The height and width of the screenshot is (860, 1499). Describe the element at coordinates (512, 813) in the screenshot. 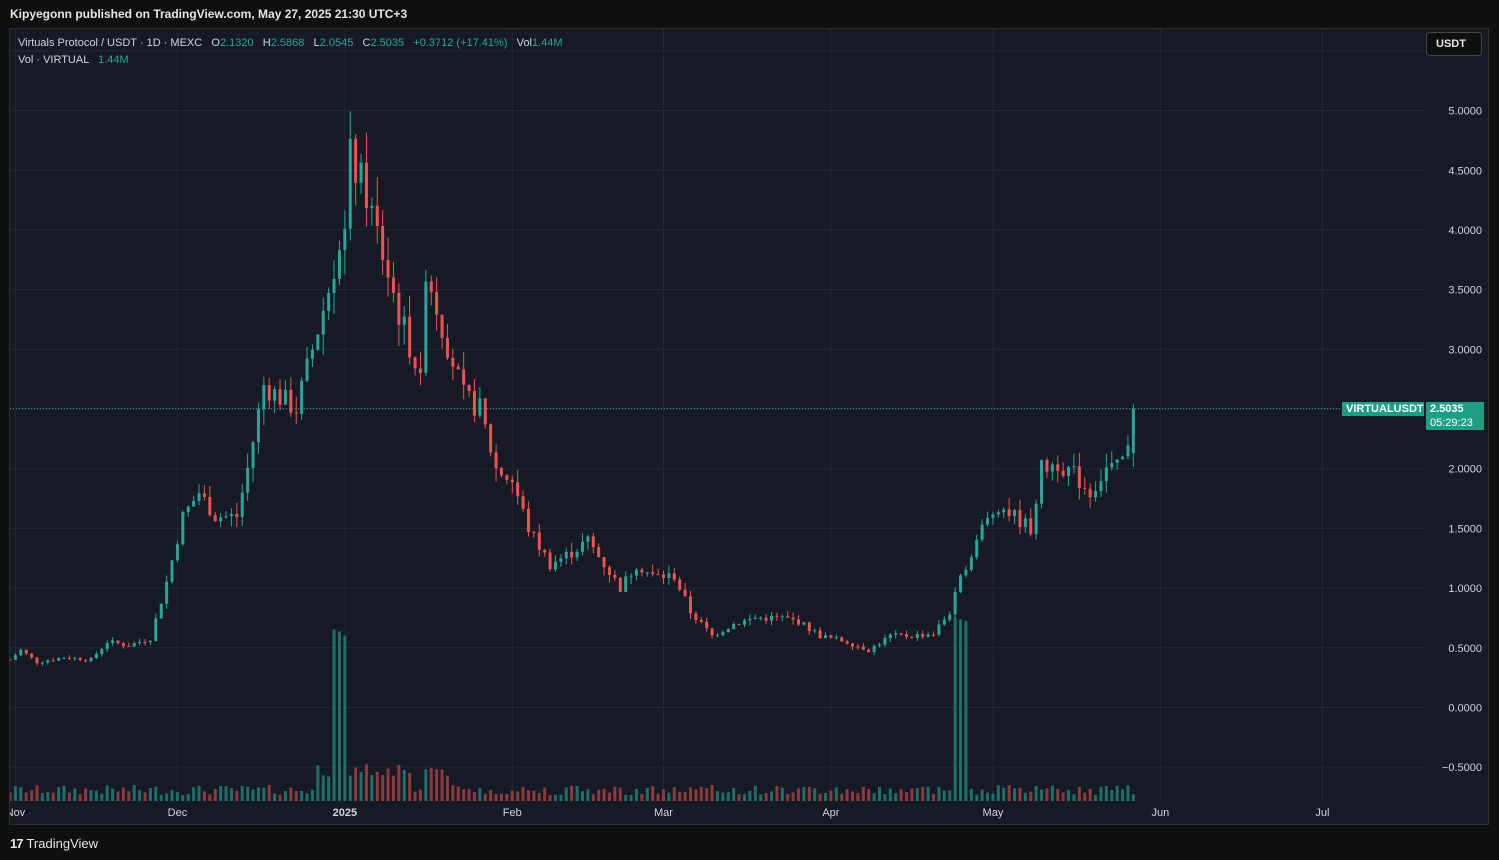

I see `x-tick-label: Feb` at that location.